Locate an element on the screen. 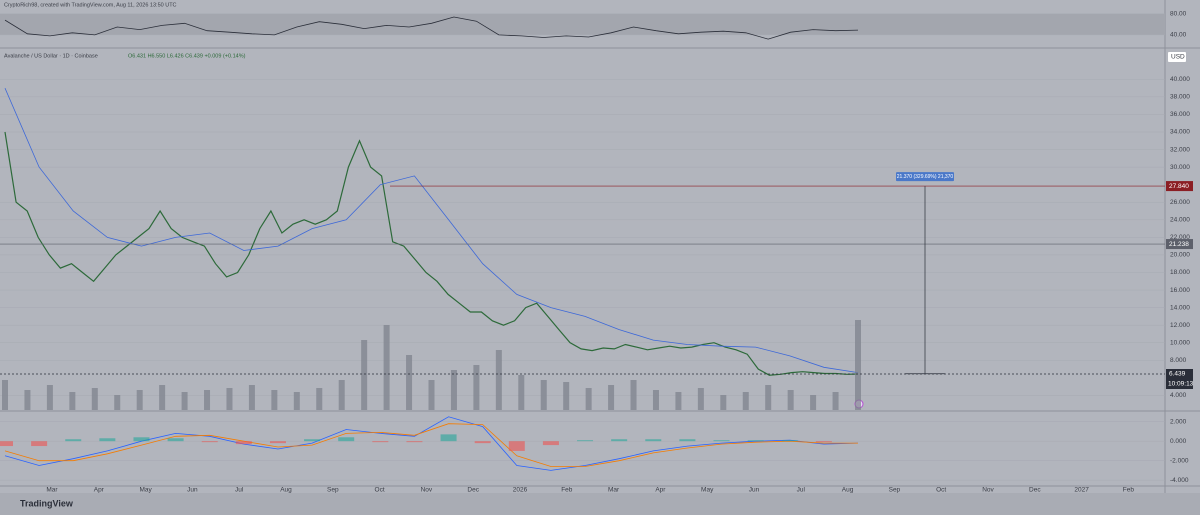 The height and width of the screenshot is (515, 1200). footer-logo: TradingView is located at coordinates (47, 503).